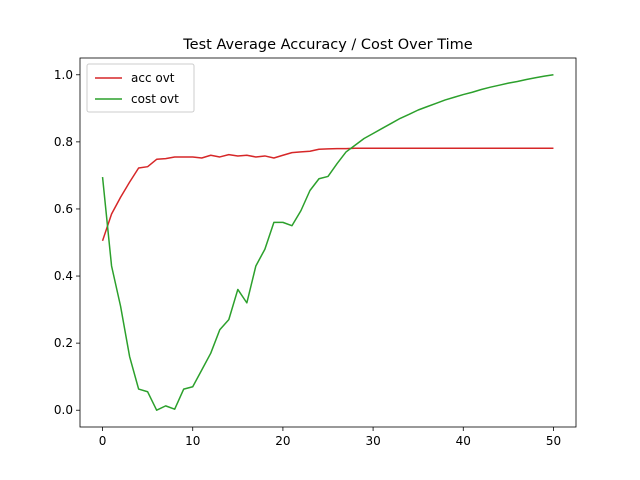 The width and height of the screenshot is (640, 480). What do you see at coordinates (155, 99) in the screenshot?
I see `legend-label-cost-ovt: cost ovt` at bounding box center [155, 99].